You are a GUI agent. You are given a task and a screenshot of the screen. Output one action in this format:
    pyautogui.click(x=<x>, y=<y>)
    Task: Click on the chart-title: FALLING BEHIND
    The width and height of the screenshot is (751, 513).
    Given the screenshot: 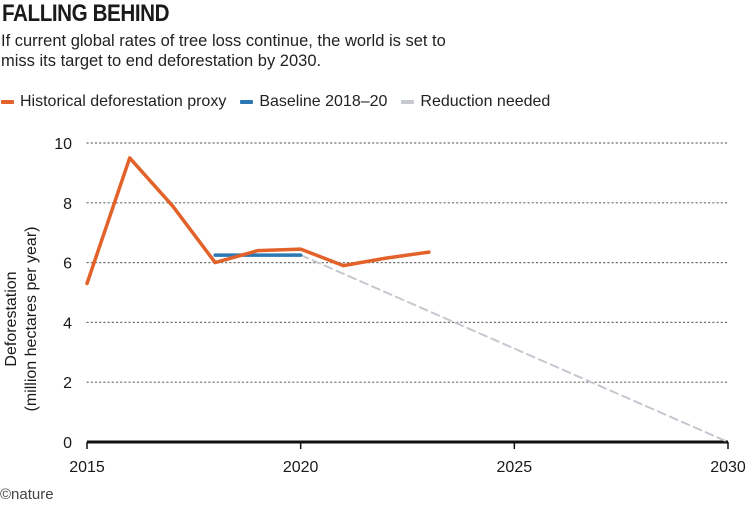 What is the action you would take?
    pyautogui.click(x=86, y=13)
    